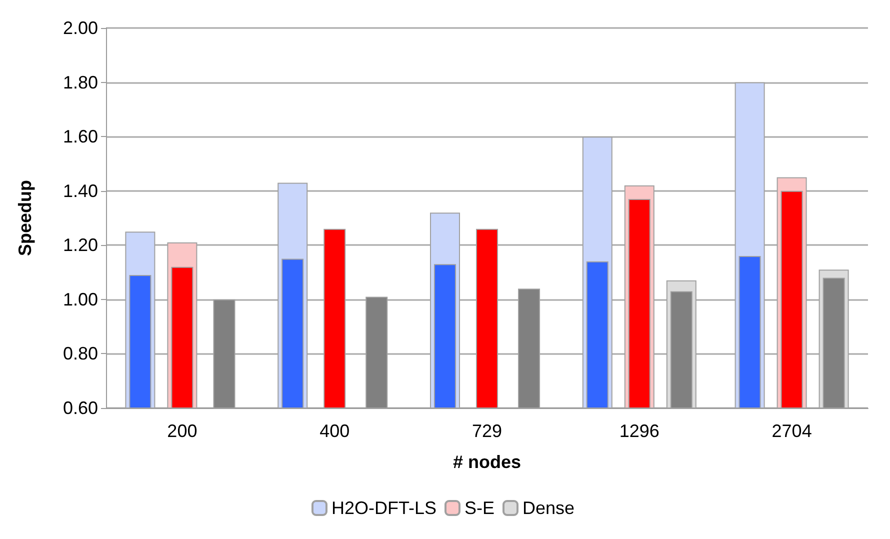  I want to click on x-tick-label: 729, so click(487, 431).